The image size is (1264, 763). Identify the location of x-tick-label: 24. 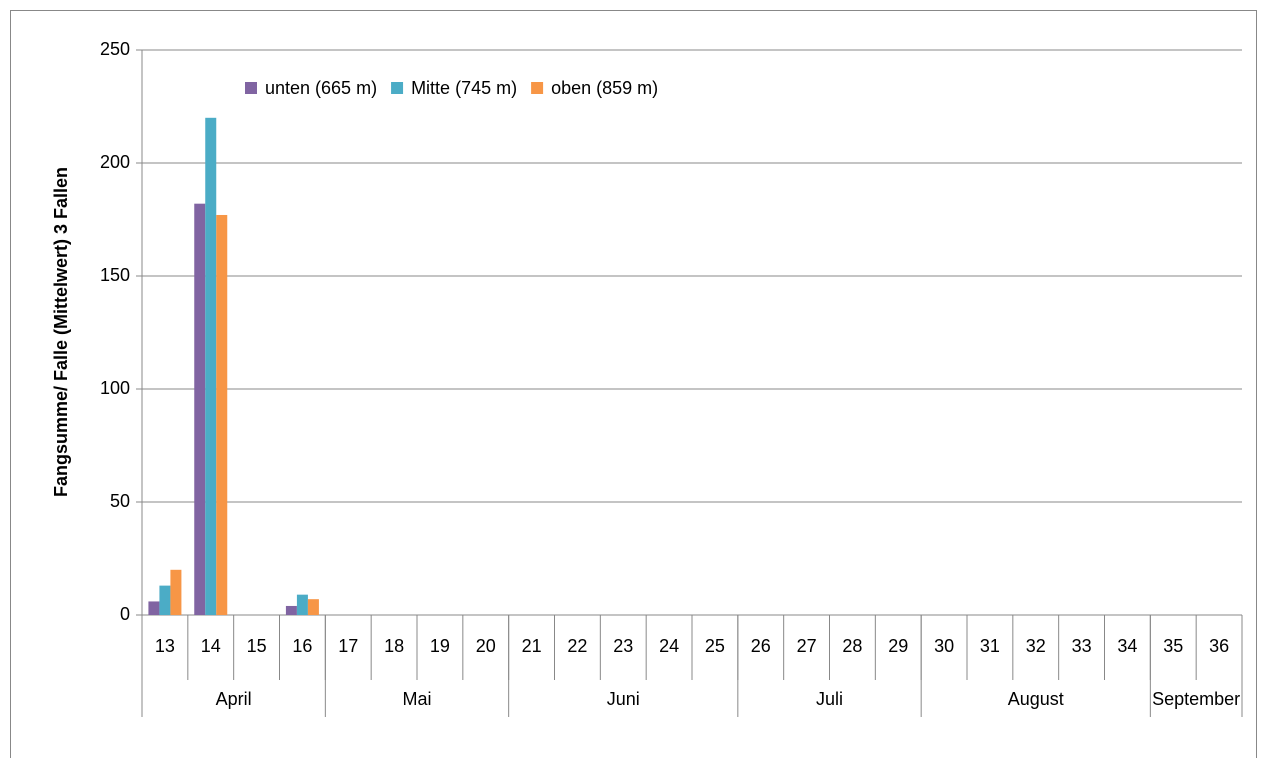
(669, 646).